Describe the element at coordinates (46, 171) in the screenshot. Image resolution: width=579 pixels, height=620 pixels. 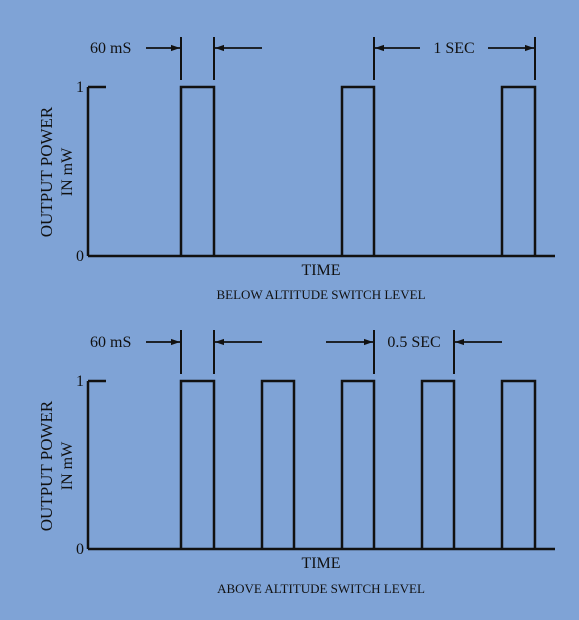
I see `top-y-axis-label-line1: OUTPUT POWER` at that location.